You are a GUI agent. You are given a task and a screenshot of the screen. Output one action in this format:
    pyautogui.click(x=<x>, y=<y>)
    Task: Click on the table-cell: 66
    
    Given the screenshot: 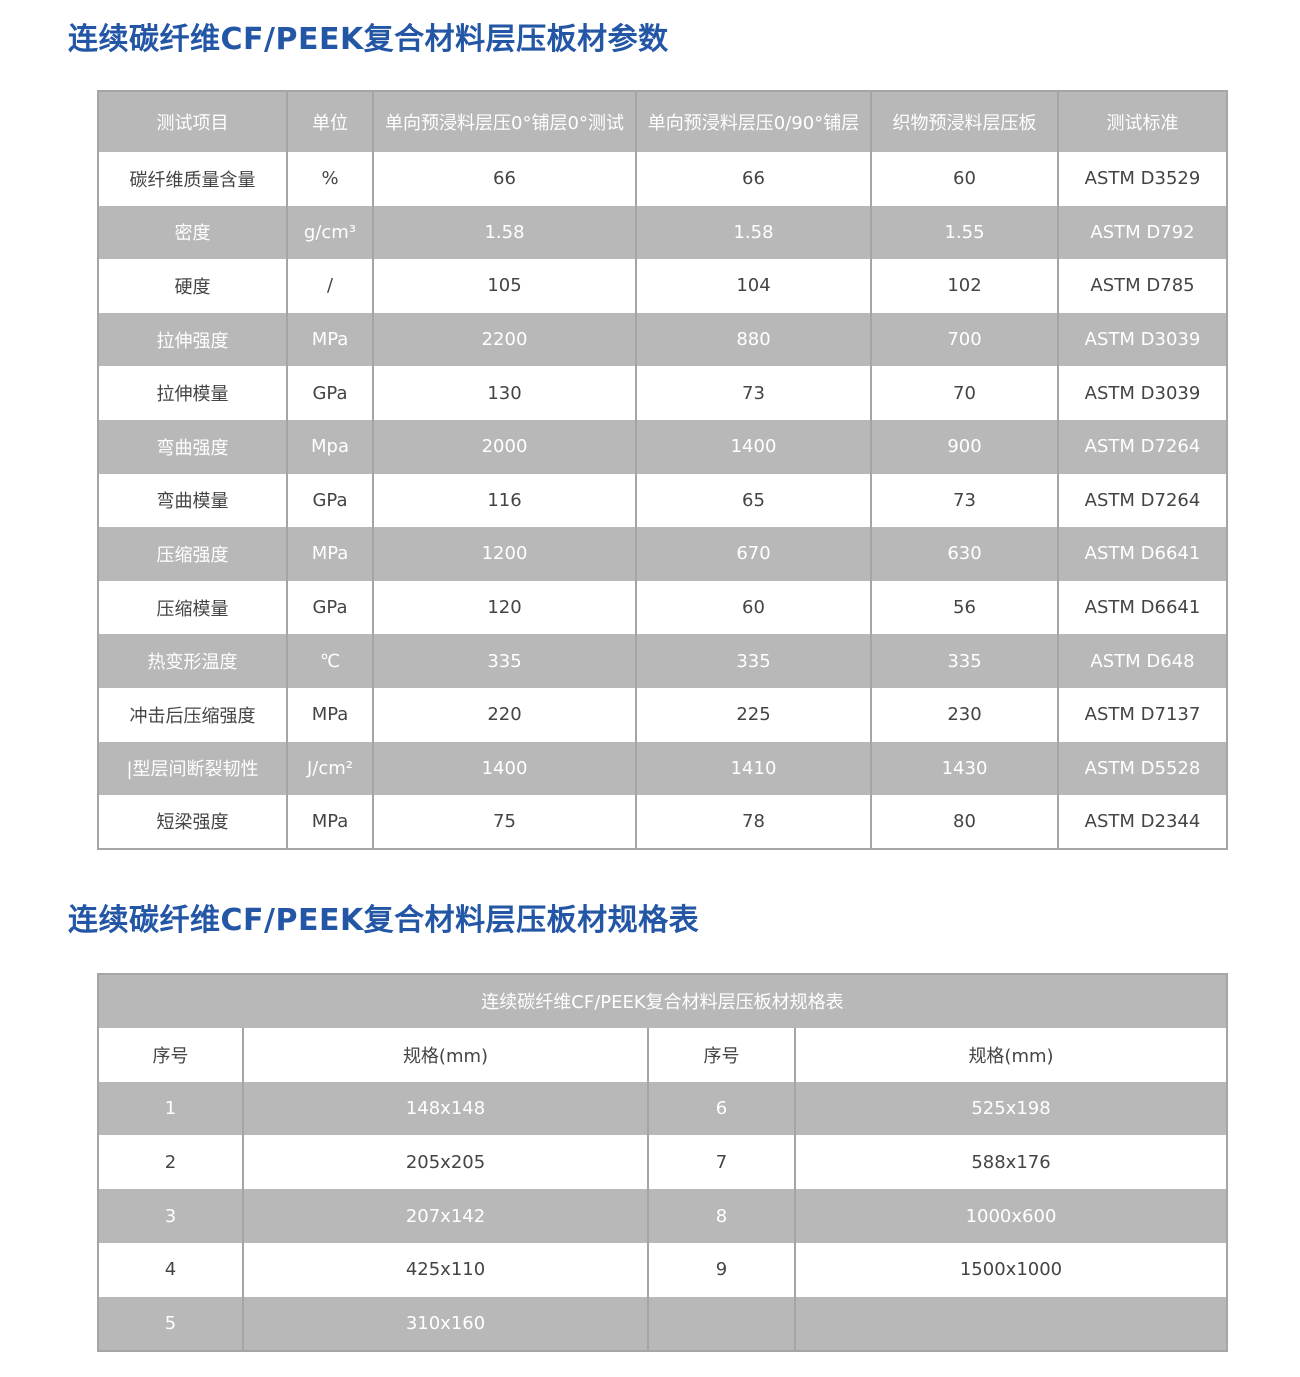 What is the action you would take?
    pyautogui.click(x=753, y=179)
    